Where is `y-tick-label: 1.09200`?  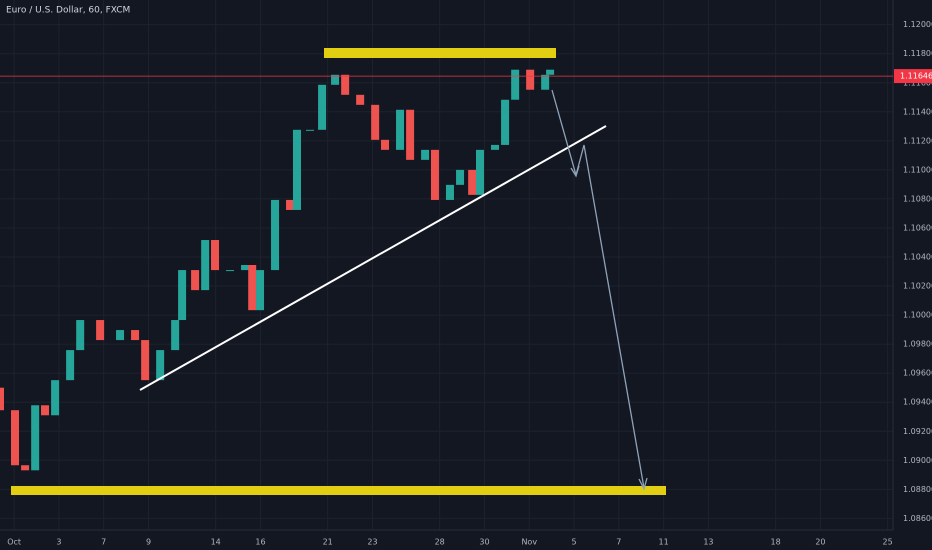
y-tick-label: 1.09200 is located at coordinates (917, 431).